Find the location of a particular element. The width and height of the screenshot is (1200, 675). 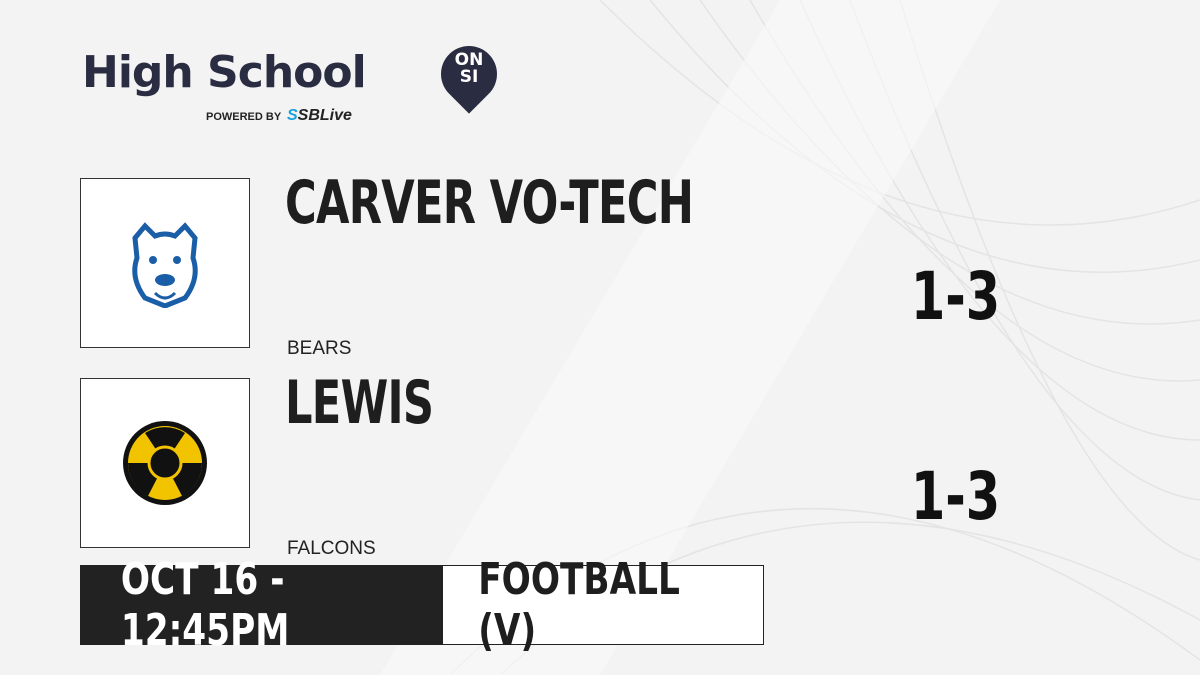

game-info-bar: OCT 16 - 12:45PM FOOTBALL (V) is located at coordinates (422, 605).